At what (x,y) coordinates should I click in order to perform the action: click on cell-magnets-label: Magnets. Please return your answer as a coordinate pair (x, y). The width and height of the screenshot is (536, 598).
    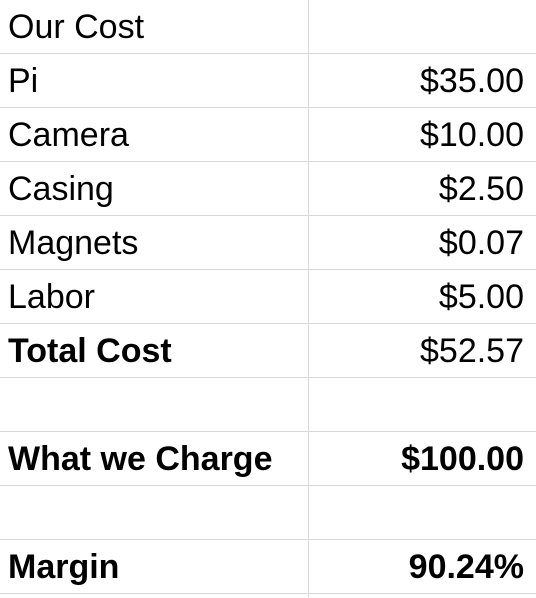
    Looking at the image, I should click on (154, 243).